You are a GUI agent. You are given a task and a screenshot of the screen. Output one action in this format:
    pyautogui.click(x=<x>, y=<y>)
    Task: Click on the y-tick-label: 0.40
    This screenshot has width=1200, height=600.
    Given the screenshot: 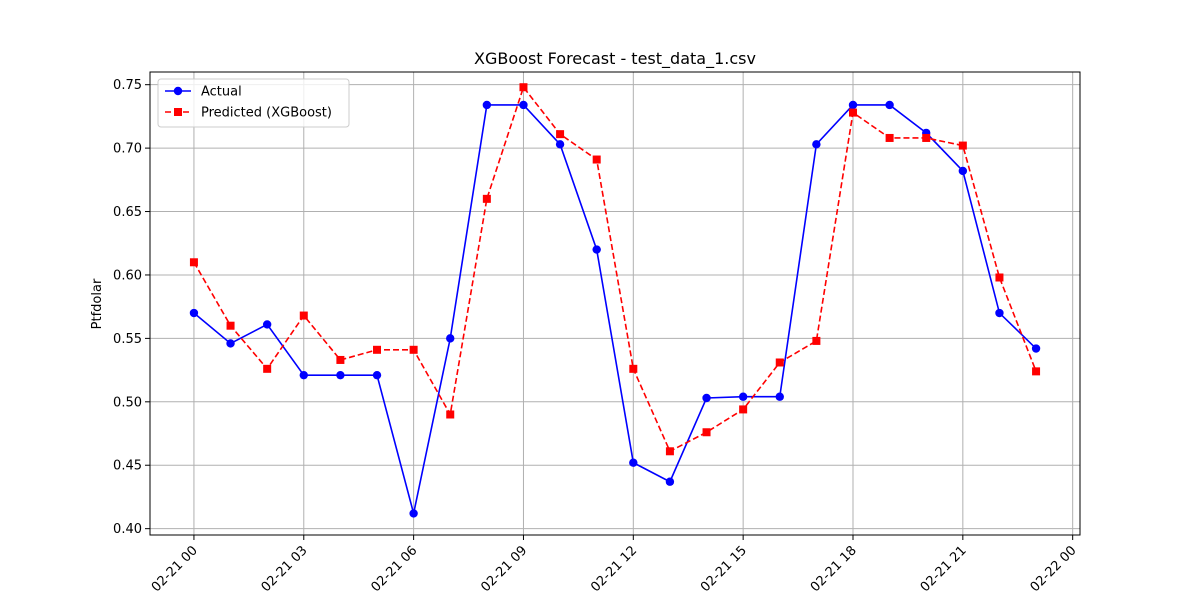 What is the action you would take?
    pyautogui.click(x=127, y=529)
    